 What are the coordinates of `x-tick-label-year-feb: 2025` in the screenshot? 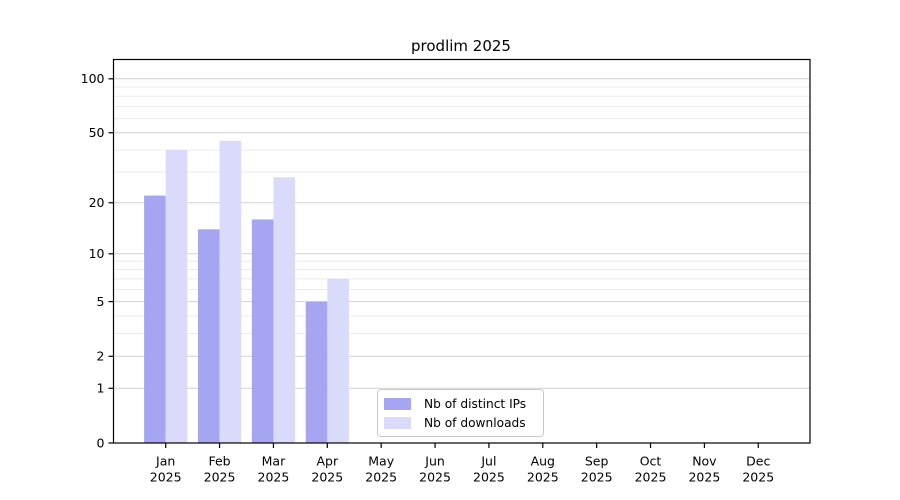 It's located at (220, 477).